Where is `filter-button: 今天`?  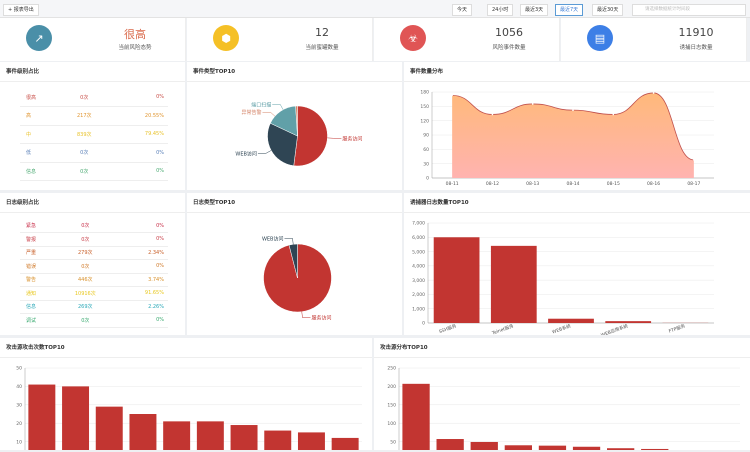 filter-button: 今天 is located at coordinates (462, 10).